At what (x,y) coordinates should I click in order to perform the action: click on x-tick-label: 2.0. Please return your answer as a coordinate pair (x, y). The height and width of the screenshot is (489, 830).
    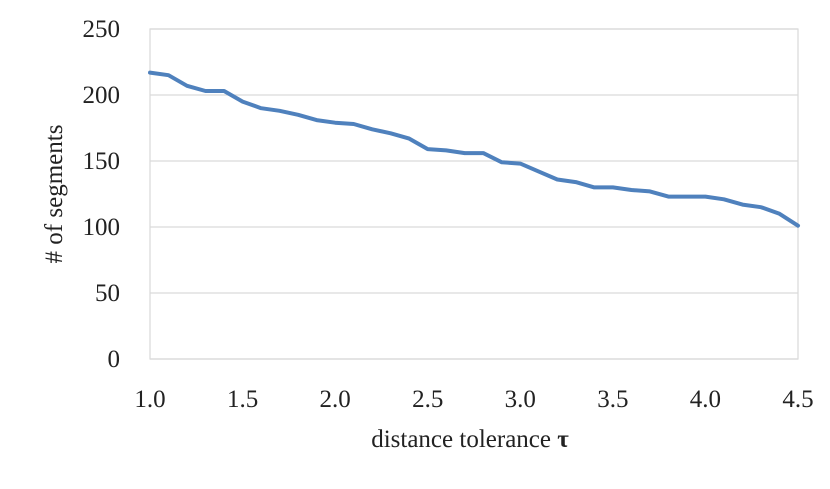
    Looking at the image, I should click on (335, 399).